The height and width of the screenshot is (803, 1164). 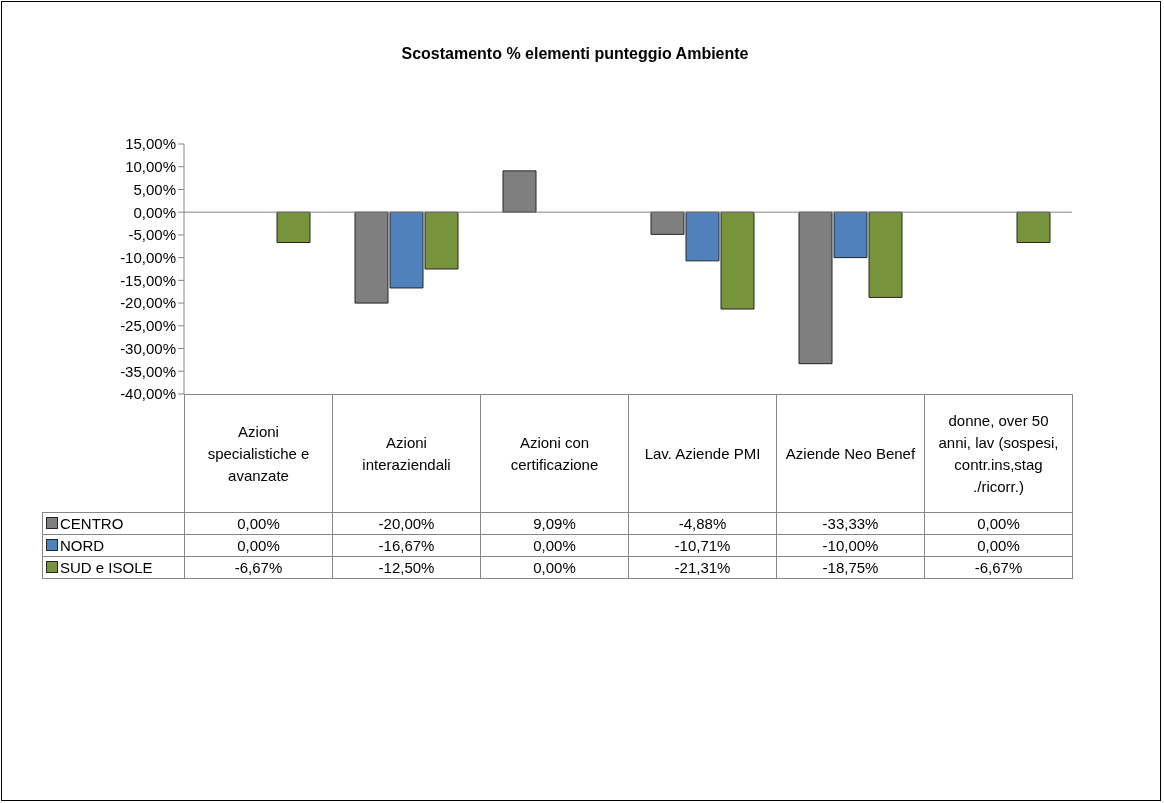 I want to click on data-label: -10,71%, so click(x=702, y=545).